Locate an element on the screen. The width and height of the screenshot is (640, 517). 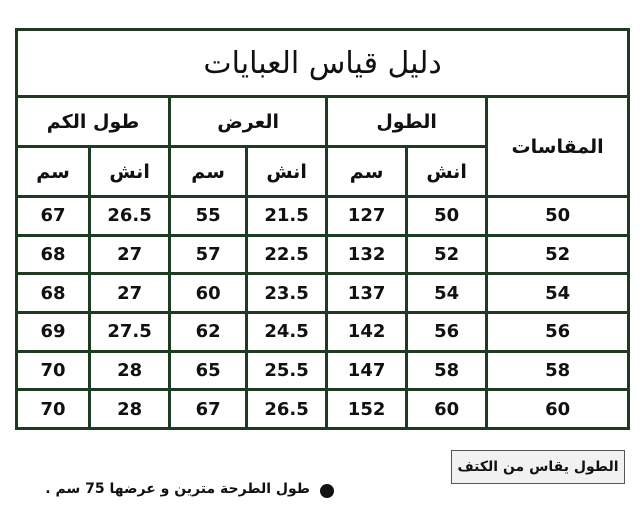
size-cell: 58 is located at coordinates (558, 370).